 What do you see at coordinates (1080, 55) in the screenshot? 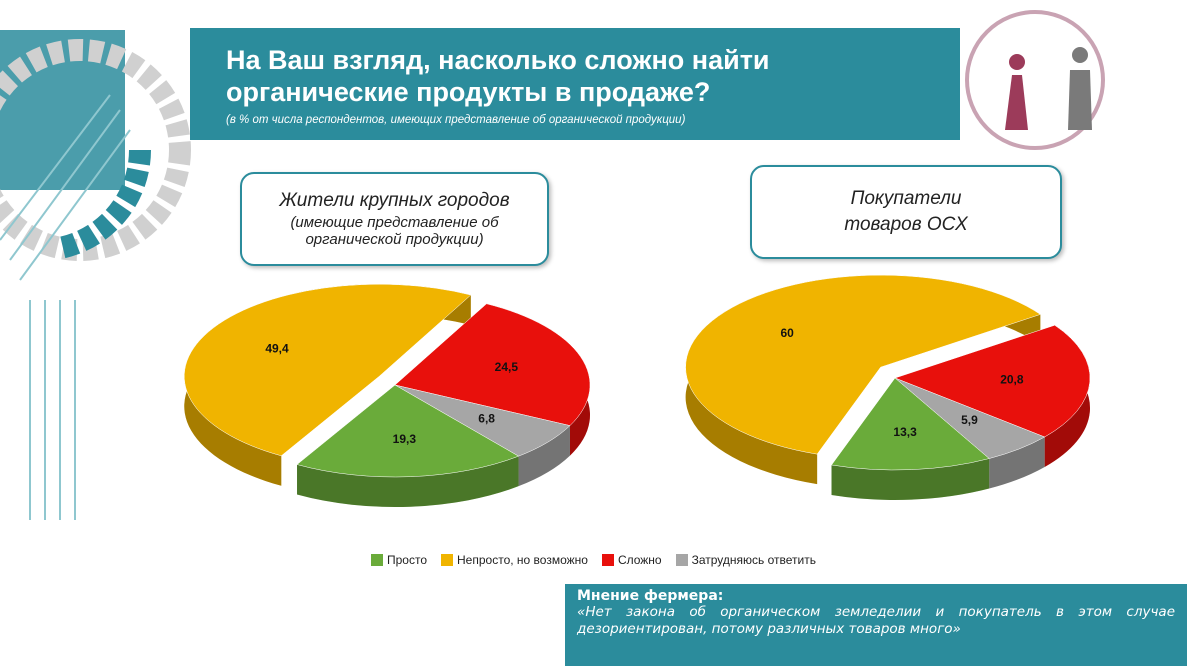
I see `illustration-seller-head` at bounding box center [1080, 55].